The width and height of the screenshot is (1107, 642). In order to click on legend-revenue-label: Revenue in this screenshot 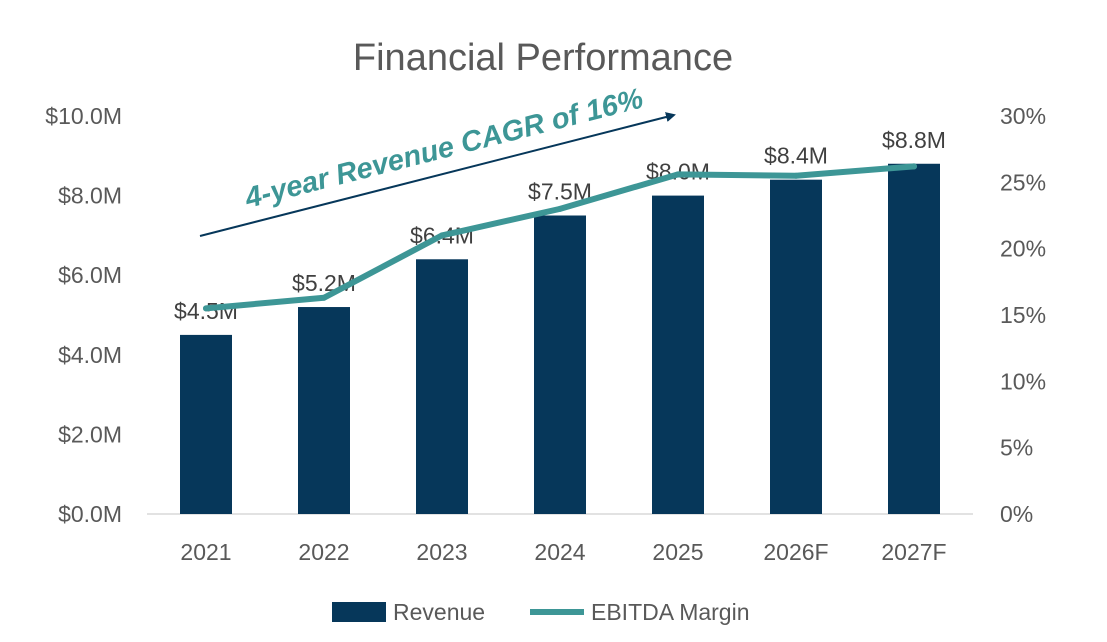, I will do `click(439, 612)`.